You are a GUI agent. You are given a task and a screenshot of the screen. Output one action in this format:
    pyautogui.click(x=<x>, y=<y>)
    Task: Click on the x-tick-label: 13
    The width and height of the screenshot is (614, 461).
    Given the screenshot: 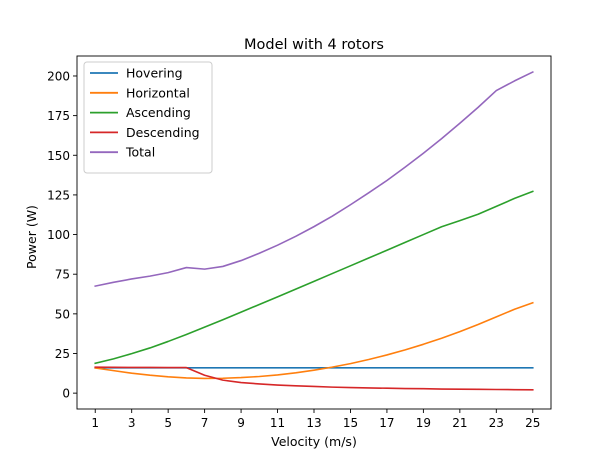 What is the action you would take?
    pyautogui.click(x=313, y=423)
    